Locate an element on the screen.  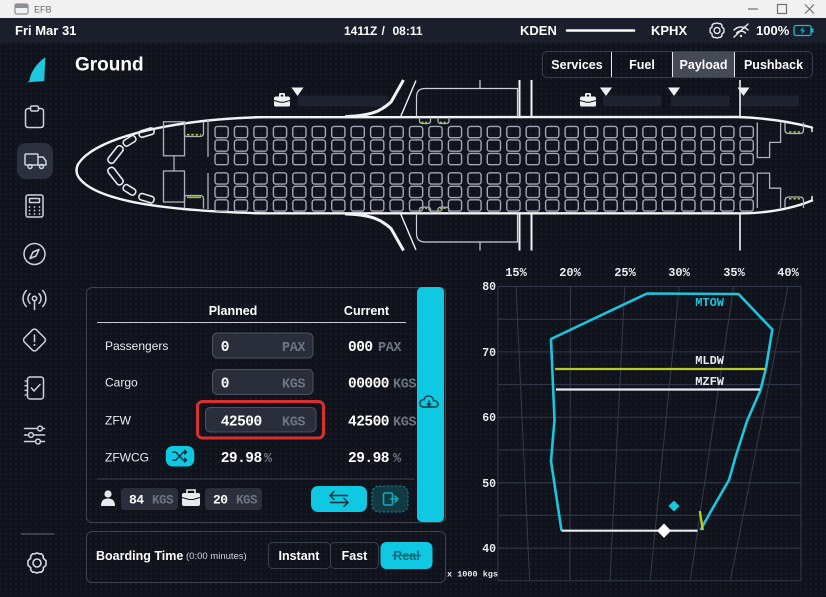
svg-text: 84 is located at coordinates (136, 500).